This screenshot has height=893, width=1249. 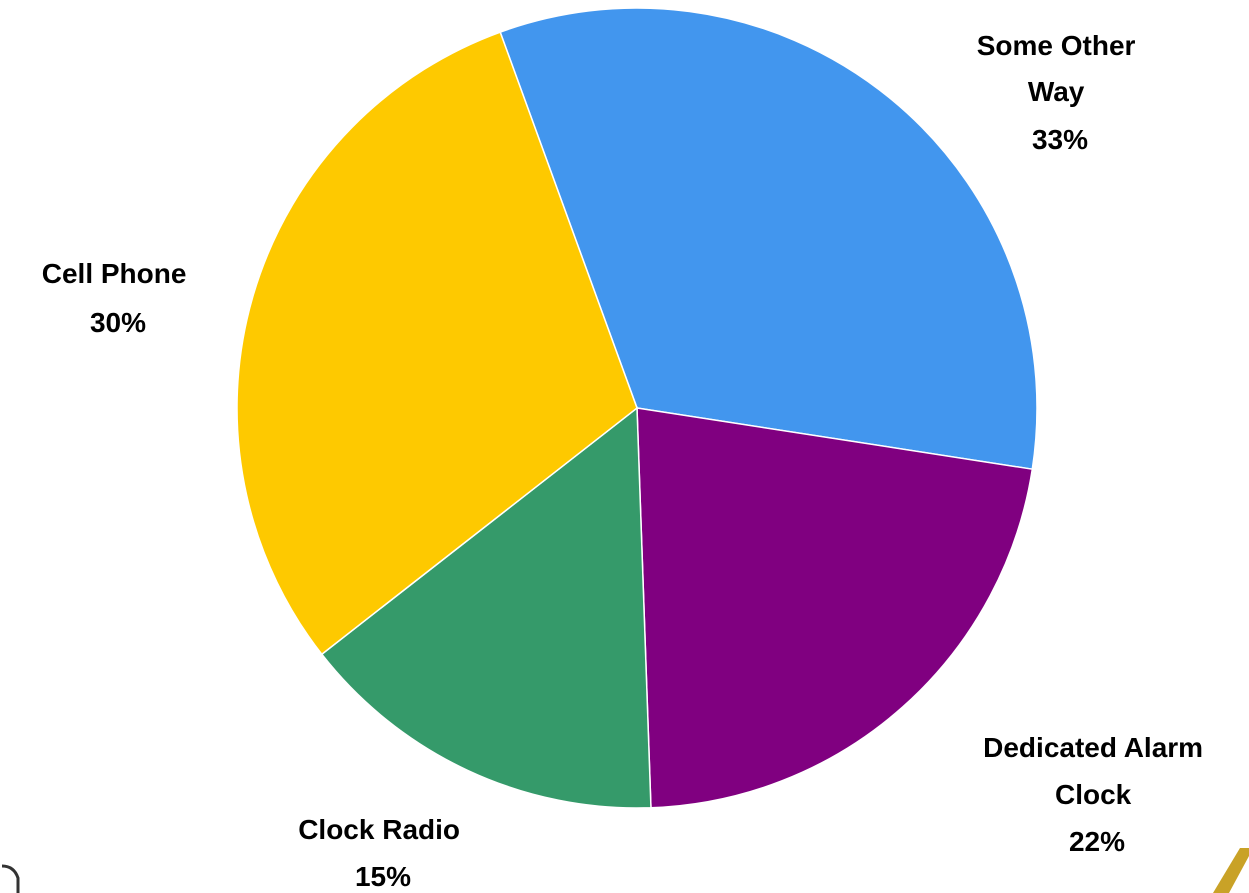 I want to click on label-cell-phone: Cell Phone 30%, so click(x=118, y=298).